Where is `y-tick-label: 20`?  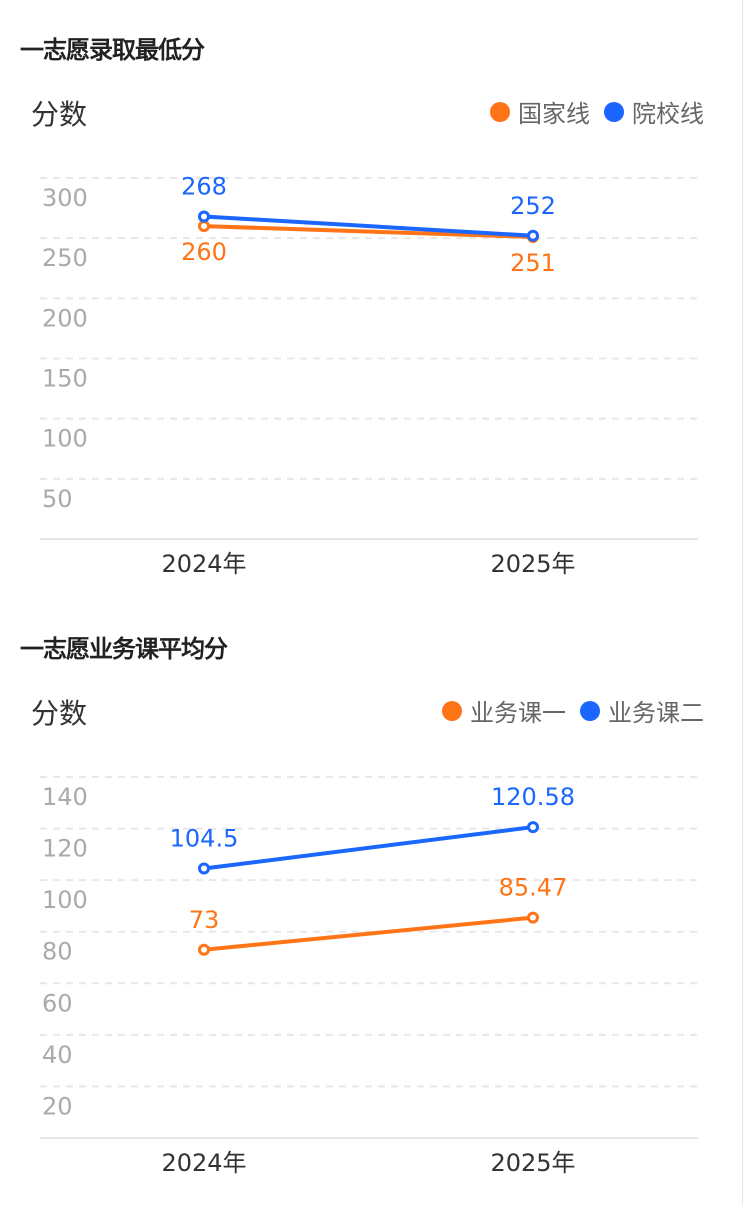 y-tick-label: 20 is located at coordinates (57, 1106).